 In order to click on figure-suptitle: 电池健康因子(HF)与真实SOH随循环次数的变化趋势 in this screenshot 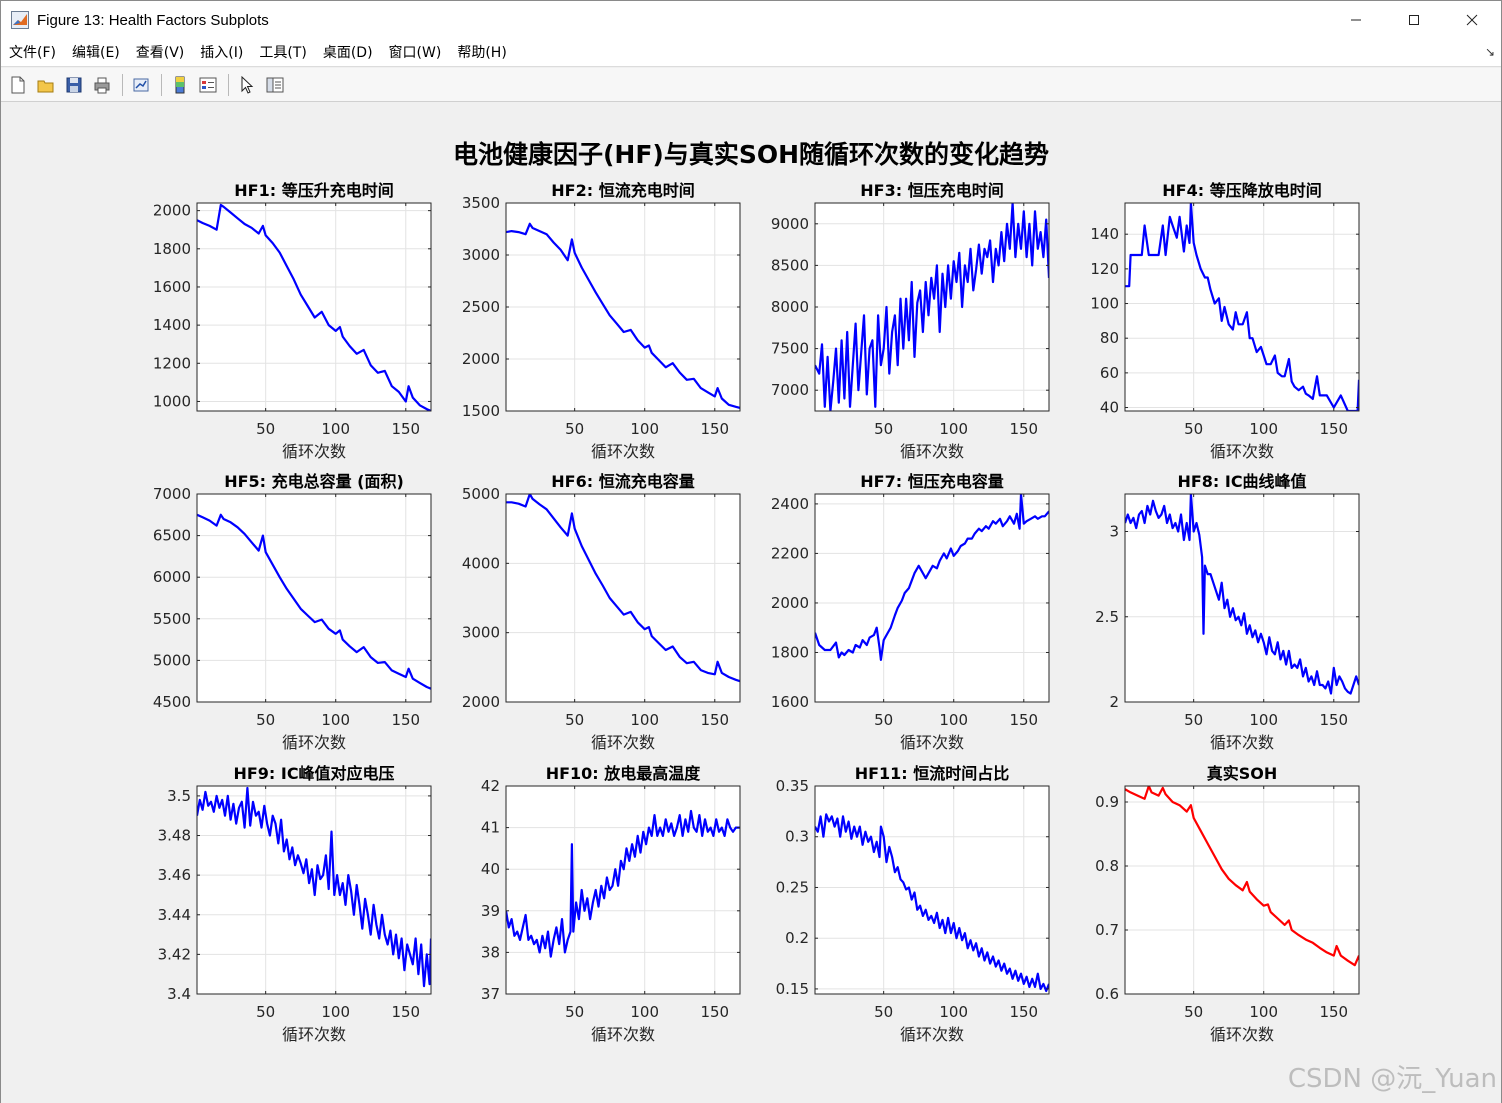, I will do `click(751, 154)`.